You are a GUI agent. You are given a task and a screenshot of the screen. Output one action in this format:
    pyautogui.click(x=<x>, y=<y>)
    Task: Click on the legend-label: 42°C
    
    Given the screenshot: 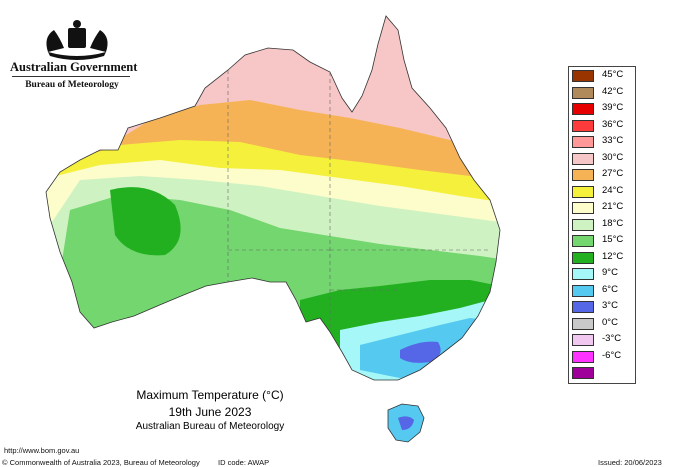 What is the action you would take?
    pyautogui.click(x=613, y=91)
    